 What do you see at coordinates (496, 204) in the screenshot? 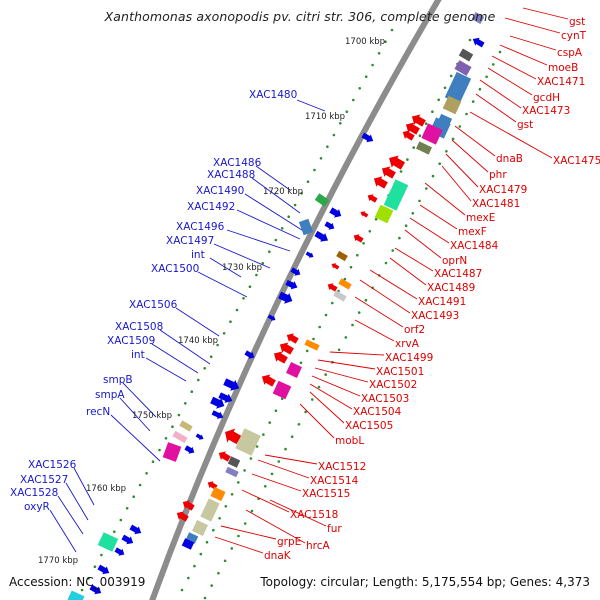
I see `reverse-gene-label: XAC1481` at bounding box center [496, 204].